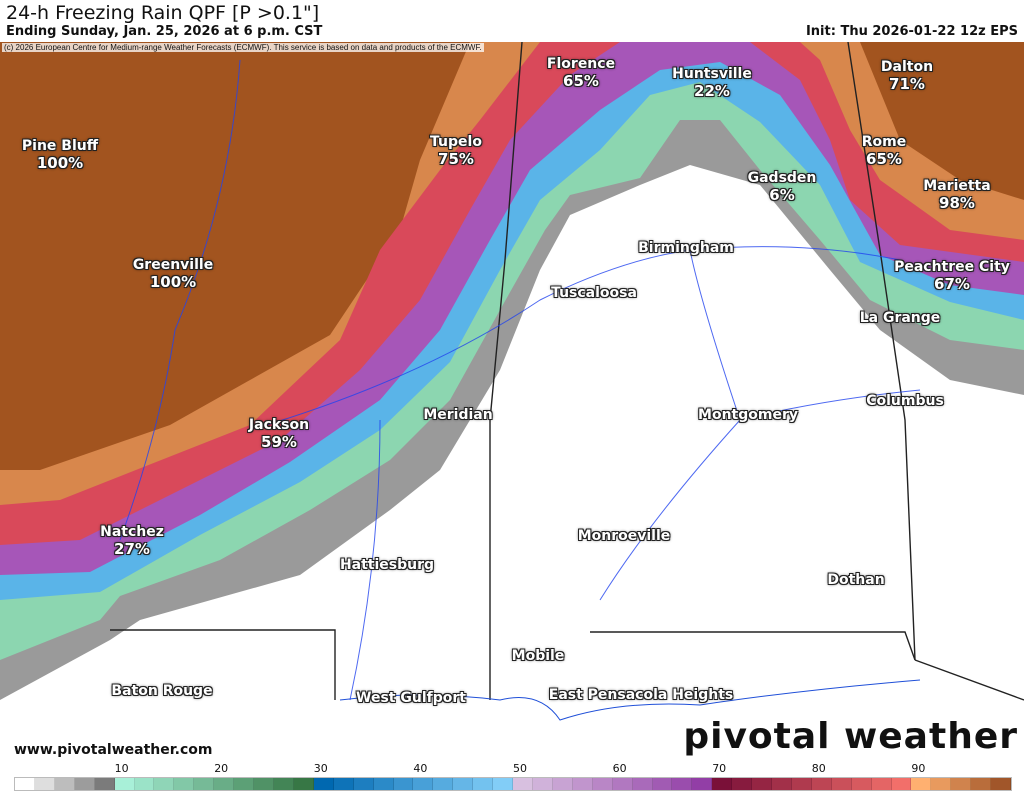  I want to click on city-name: Gadsden, so click(782, 178).